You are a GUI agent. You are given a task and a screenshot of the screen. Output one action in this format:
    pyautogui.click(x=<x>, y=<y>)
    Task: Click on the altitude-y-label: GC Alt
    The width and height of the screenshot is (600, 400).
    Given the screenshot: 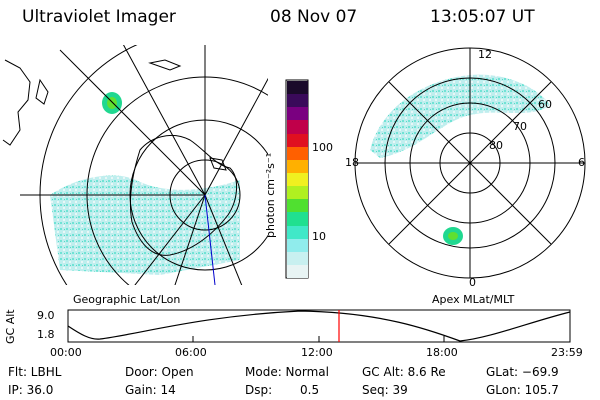 What is the action you would take?
    pyautogui.click(x=10, y=326)
    